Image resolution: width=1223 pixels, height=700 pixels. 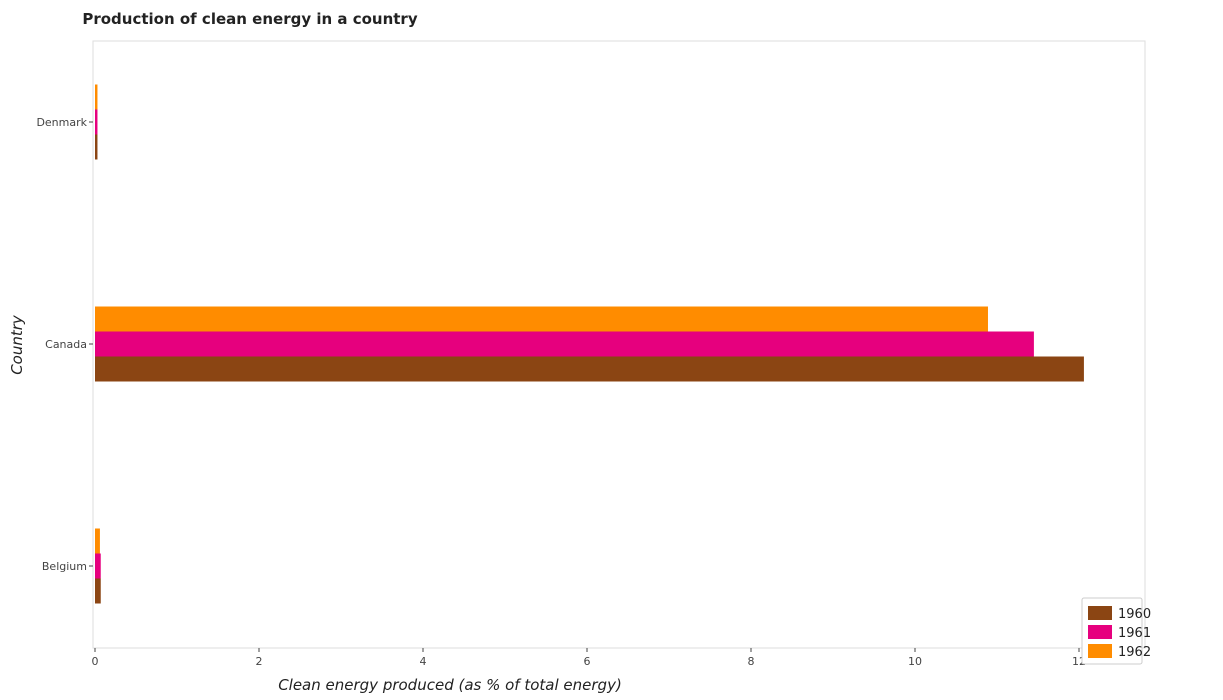 I want to click on y-tick-label: Belgium, so click(x=64, y=566).